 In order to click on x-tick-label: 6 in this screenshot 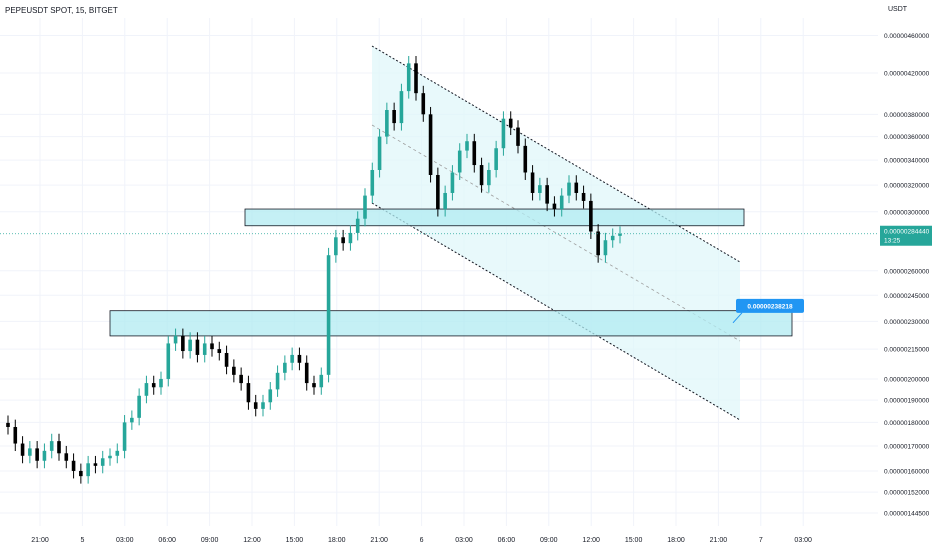, I will do `click(422, 540)`.